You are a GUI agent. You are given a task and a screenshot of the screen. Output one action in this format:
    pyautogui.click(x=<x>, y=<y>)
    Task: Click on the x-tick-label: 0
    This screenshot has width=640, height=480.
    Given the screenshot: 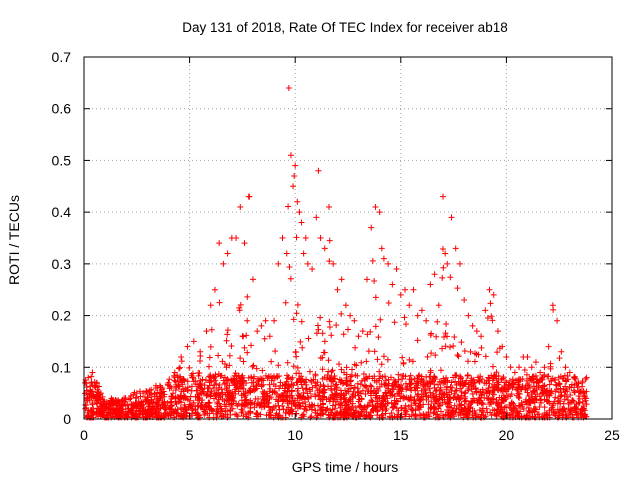 What is the action you would take?
    pyautogui.click(x=84, y=435)
    